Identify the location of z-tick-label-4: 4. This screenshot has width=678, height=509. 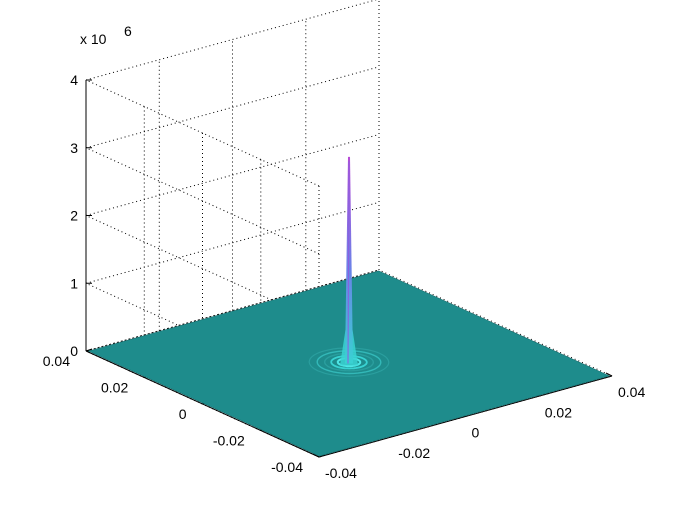
(74, 80).